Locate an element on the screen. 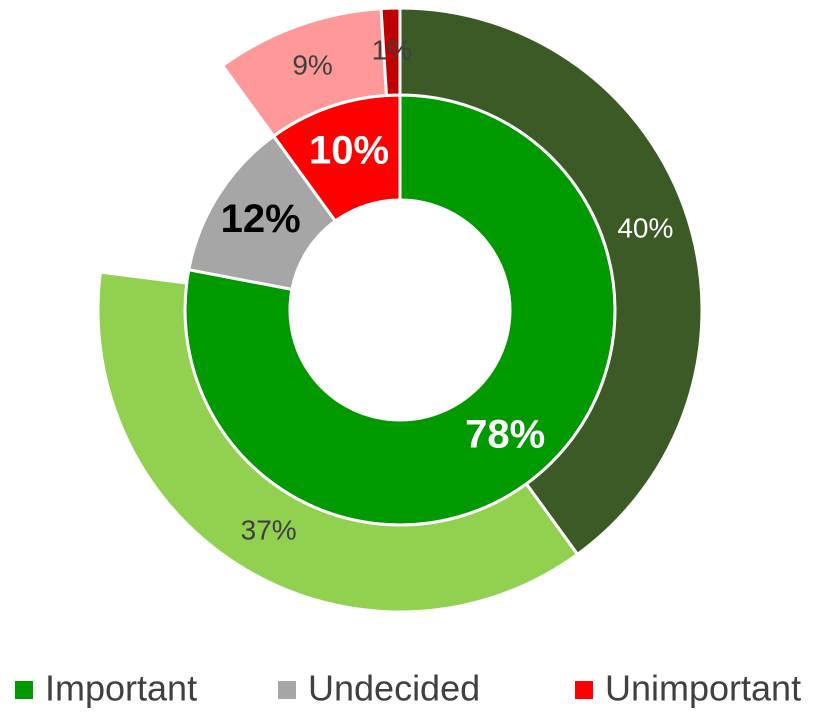  inner-label: 12% is located at coordinates (261, 219).